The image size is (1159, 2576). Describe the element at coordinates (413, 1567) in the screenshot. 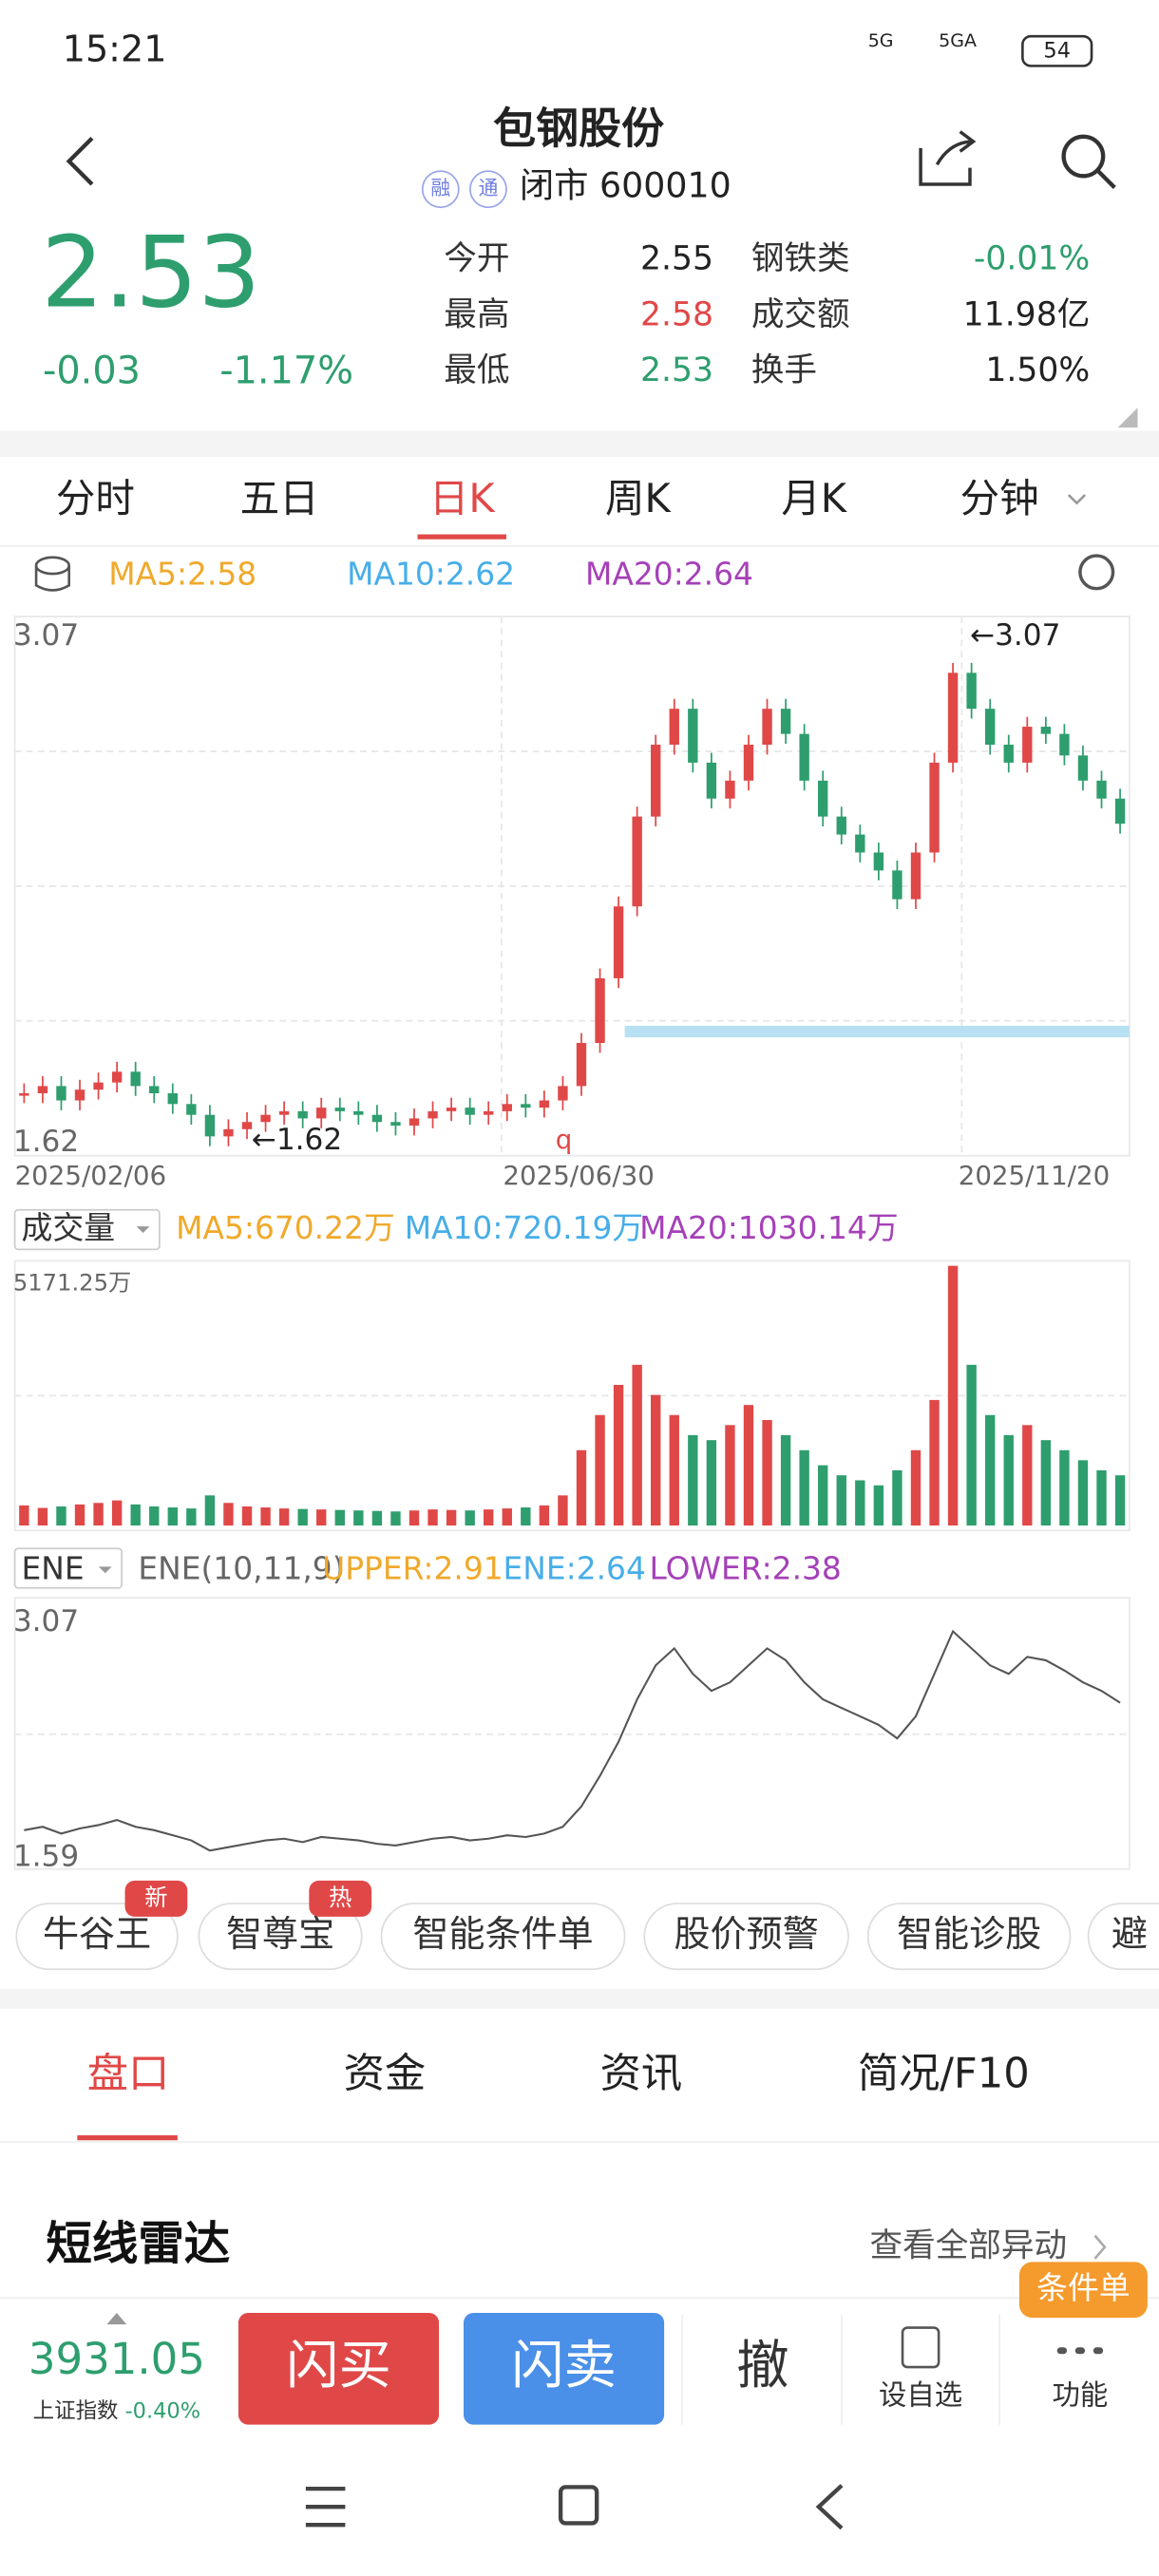

I see `text: UPPER:2.91` at that location.